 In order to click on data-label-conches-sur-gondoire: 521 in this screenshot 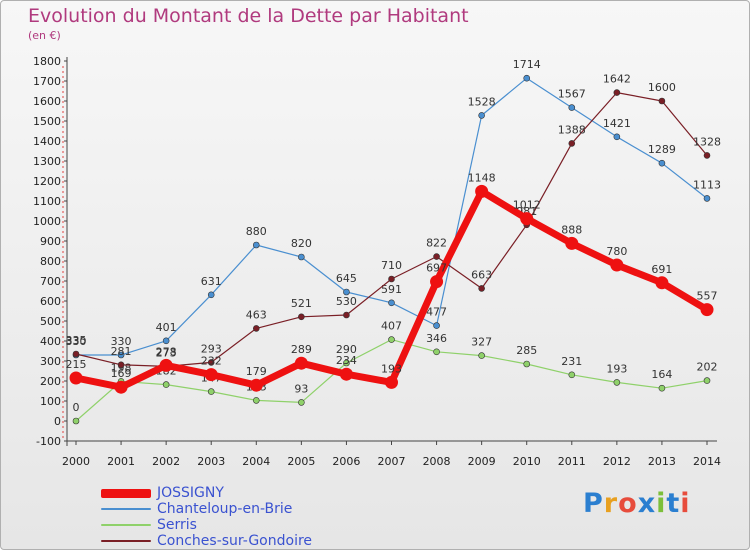, I will do `click(301, 303)`.